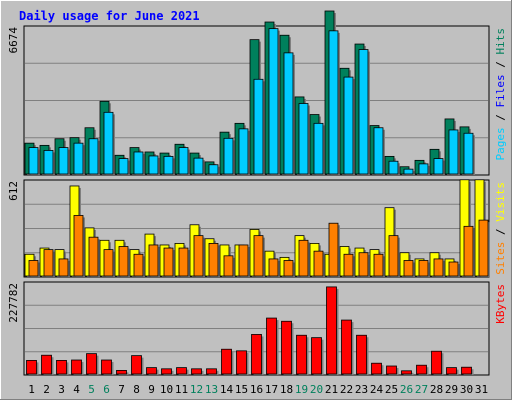 Image resolution: width=512 pixels, height=405 pixels. Describe the element at coordinates (481, 389) in the screenshot. I see `x-tick-label: 31` at that location.